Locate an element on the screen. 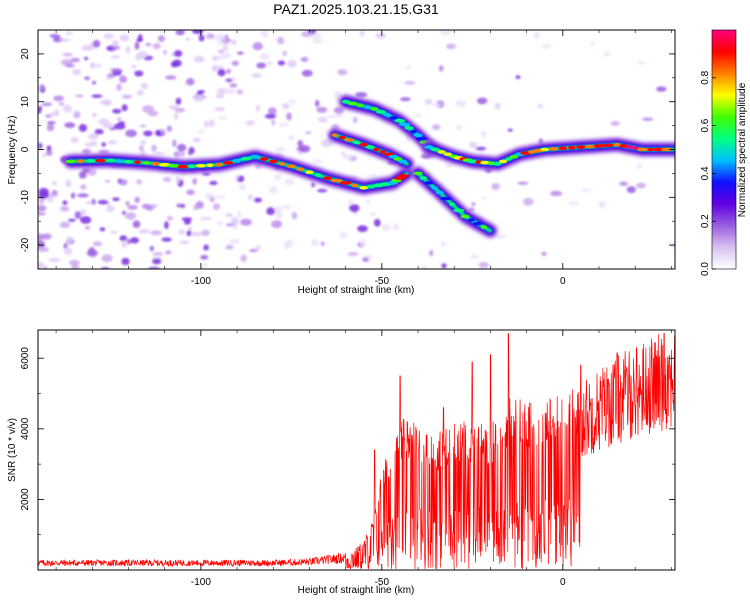 The image size is (750, 600). spectrogram-x-tick-label: -50 is located at coordinates (382, 281).